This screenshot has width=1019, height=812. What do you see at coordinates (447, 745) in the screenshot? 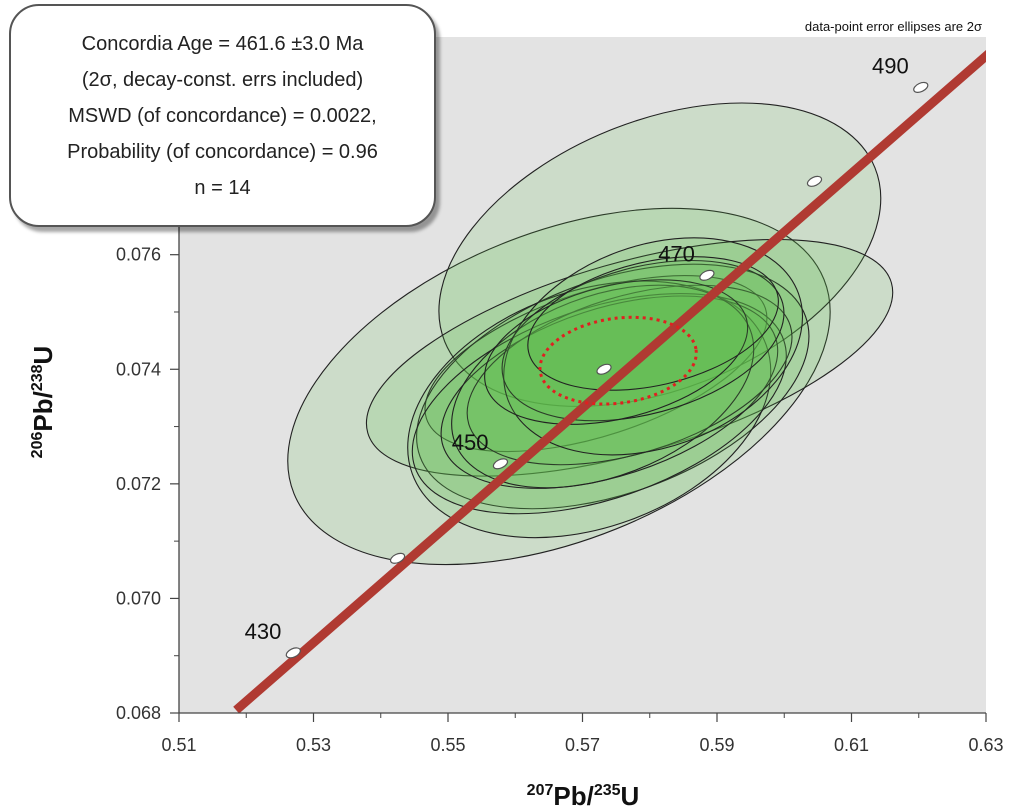
I see `x-tick-label: 0.55` at bounding box center [447, 745].